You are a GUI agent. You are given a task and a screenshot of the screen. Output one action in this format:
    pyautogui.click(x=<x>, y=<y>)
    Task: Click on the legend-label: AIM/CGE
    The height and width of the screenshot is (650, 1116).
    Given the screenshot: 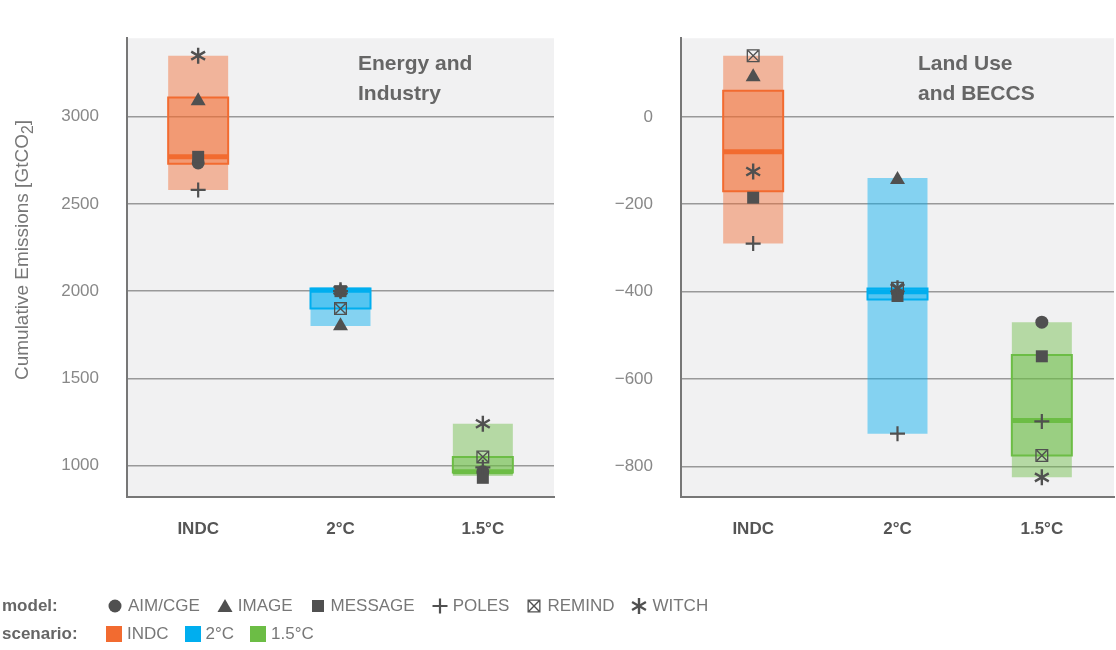 What is the action you would take?
    pyautogui.click(x=163, y=606)
    